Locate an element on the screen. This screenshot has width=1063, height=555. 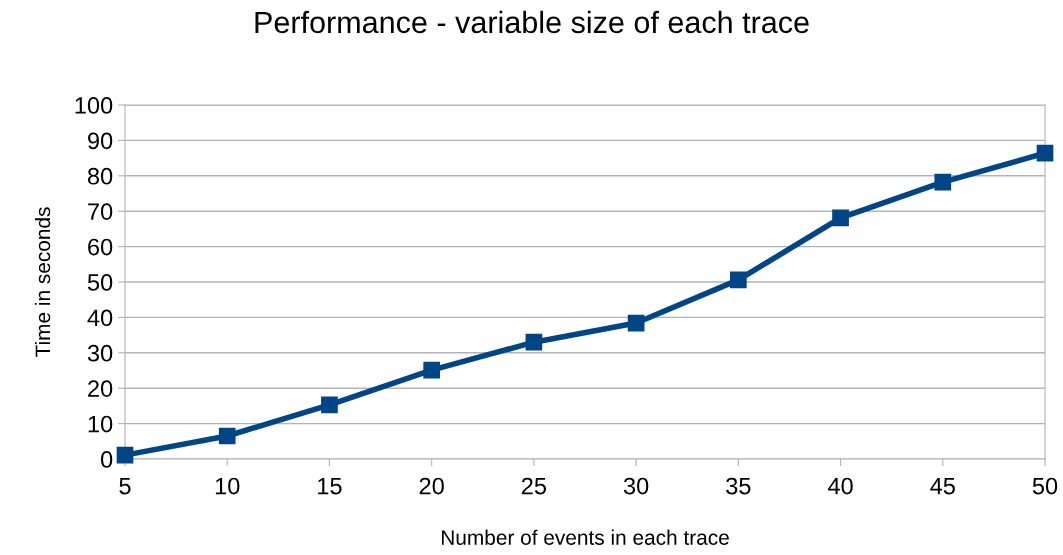
y-tick-label: 50 is located at coordinates (100, 282).